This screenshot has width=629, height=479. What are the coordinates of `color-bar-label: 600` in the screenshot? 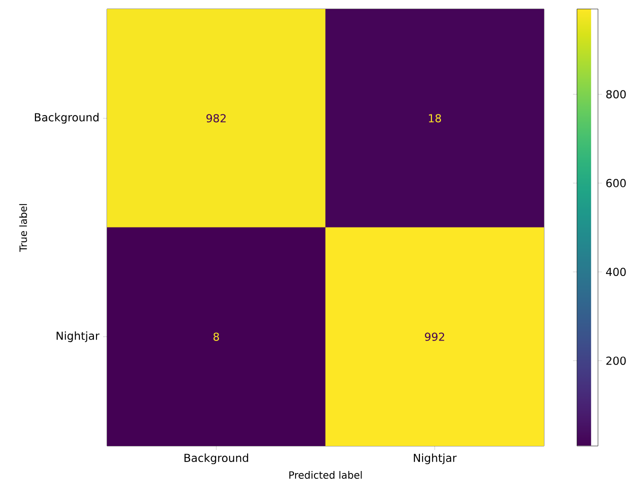 It's located at (616, 183).